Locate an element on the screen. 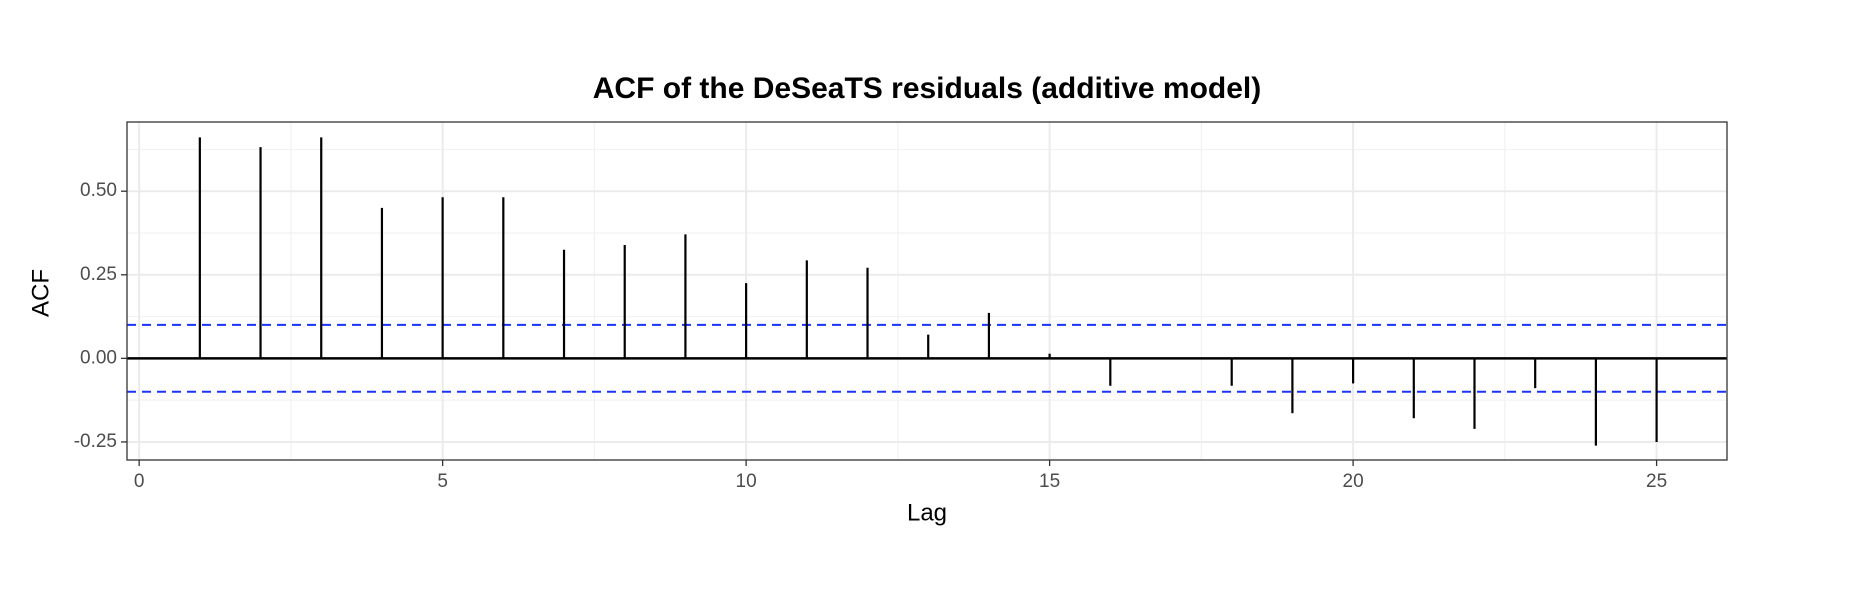 This screenshot has height=612, width=1864. x-tick-label: 20 is located at coordinates (1353, 481).